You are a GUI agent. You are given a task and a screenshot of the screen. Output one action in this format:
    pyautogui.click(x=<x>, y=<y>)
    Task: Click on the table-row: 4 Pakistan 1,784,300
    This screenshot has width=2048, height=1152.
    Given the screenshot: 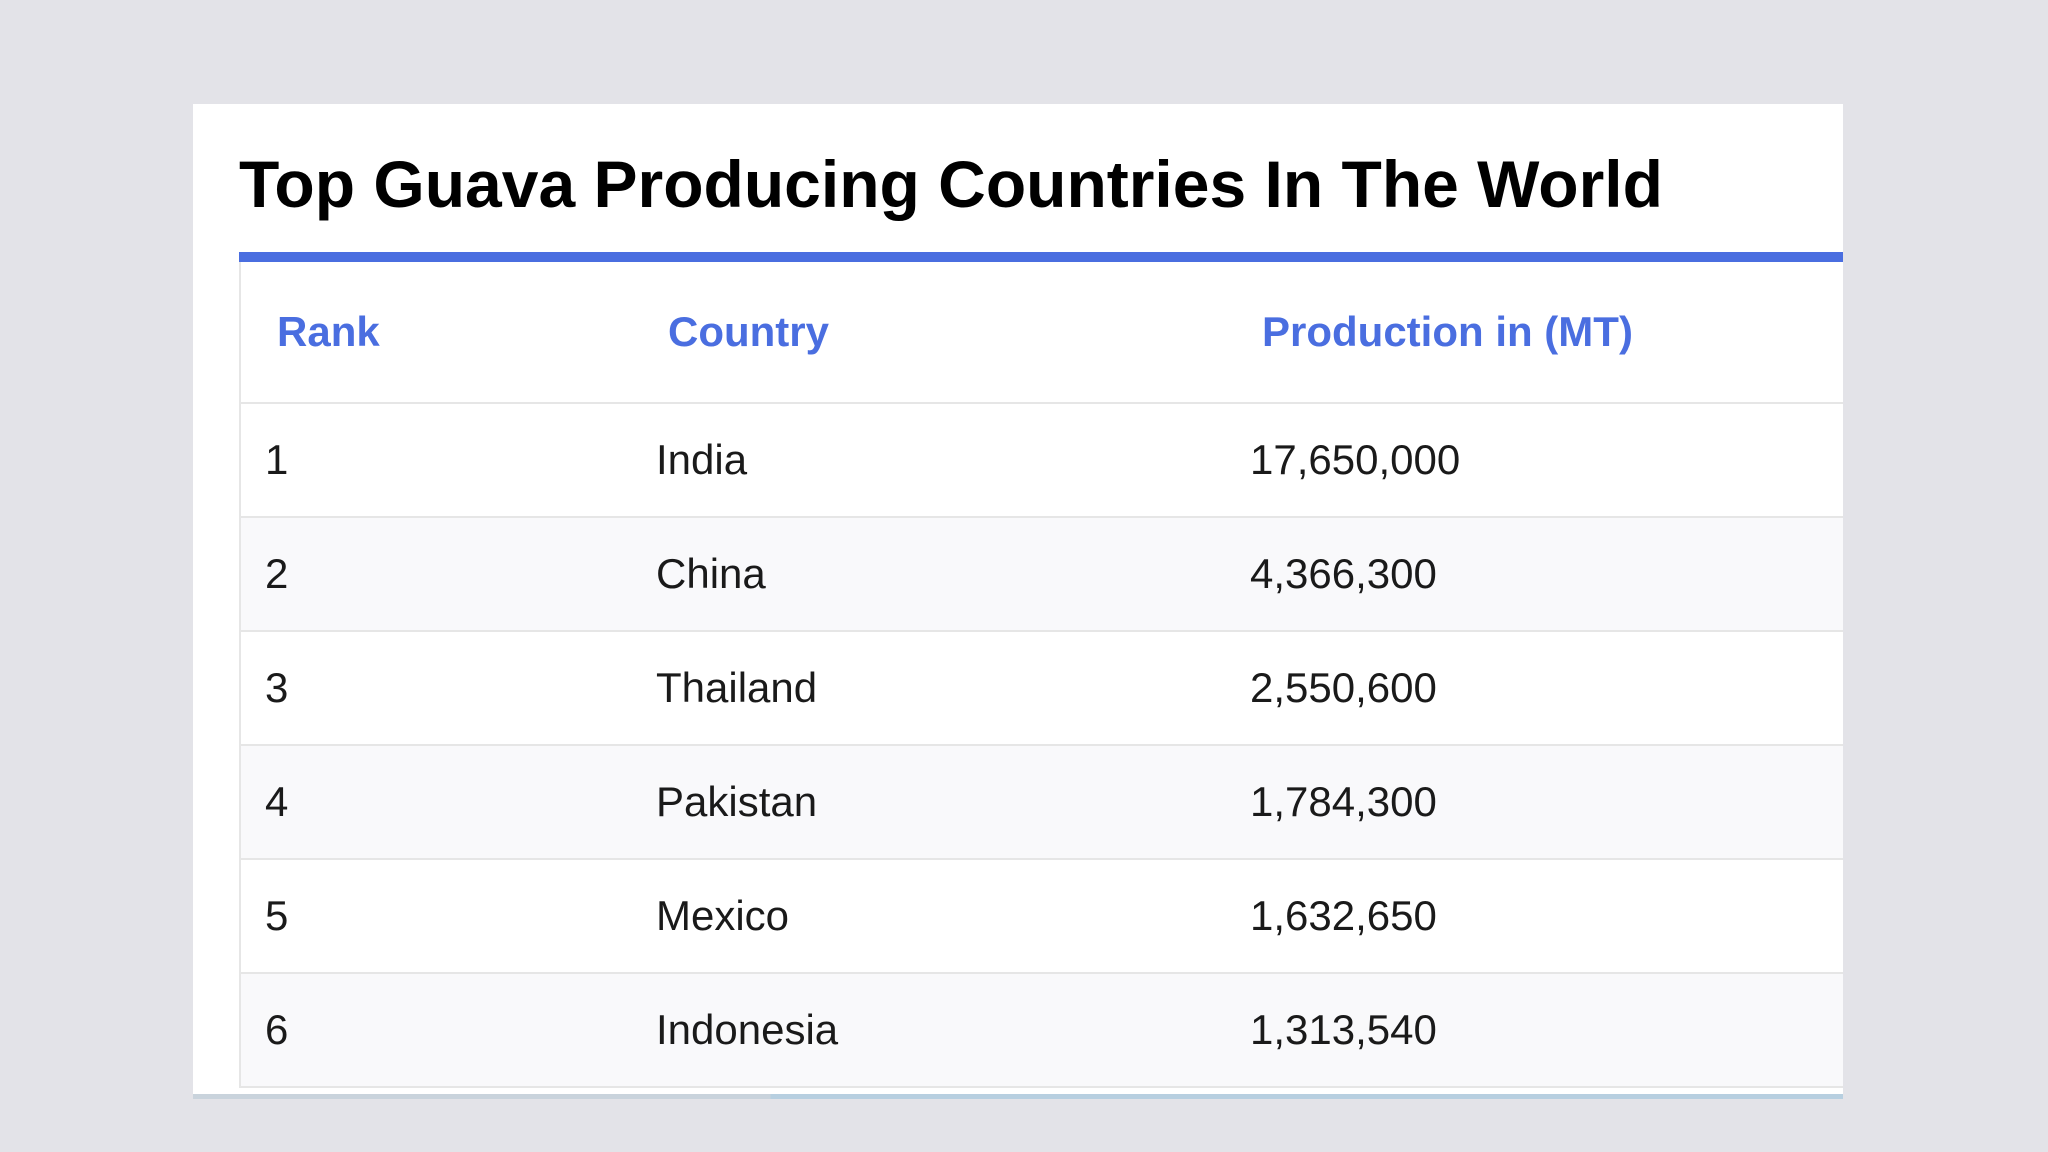 What is the action you would take?
    pyautogui.click(x=1042, y=802)
    